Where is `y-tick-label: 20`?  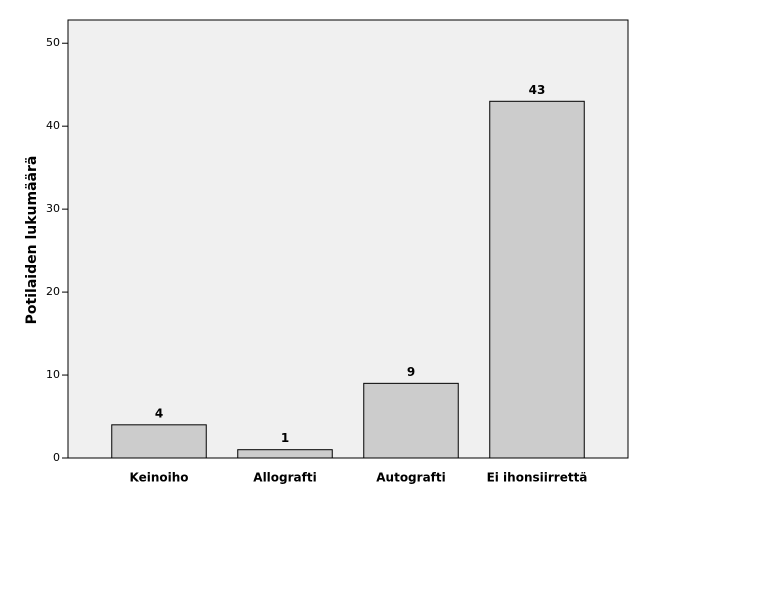
y-tick-label: 20 is located at coordinates (53, 291).